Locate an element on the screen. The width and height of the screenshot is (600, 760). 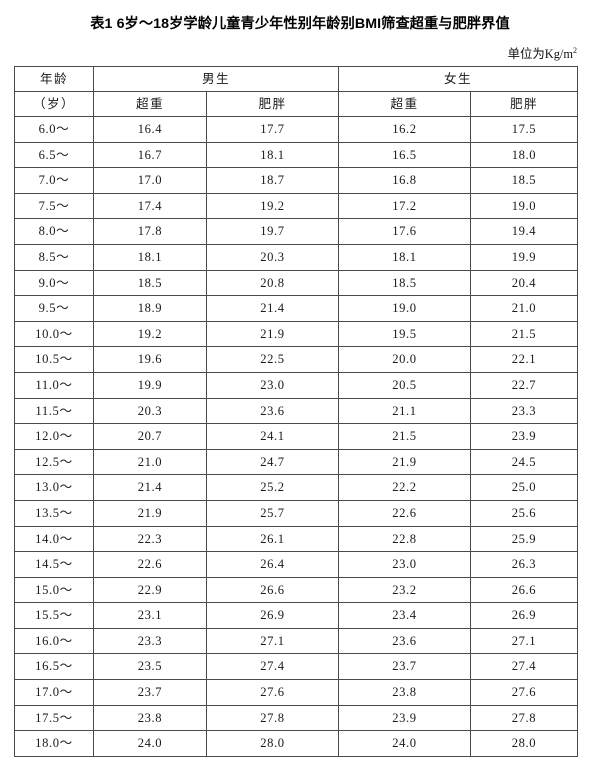
cell-boys-obesity: 19.7 is located at coordinates (272, 231).